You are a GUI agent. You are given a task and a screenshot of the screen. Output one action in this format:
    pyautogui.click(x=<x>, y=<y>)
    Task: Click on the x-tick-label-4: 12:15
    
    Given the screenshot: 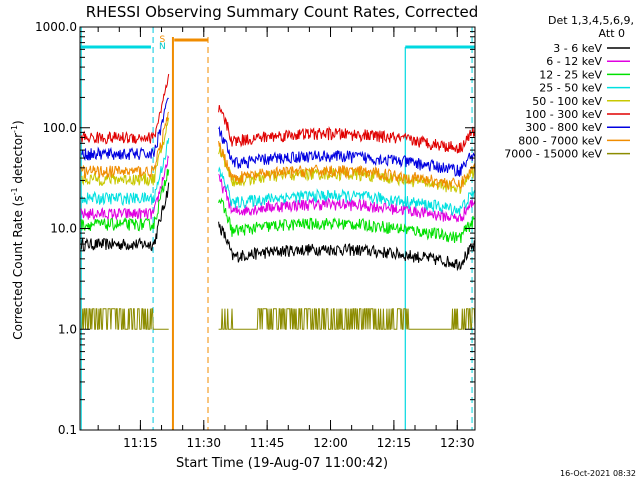 What is the action you would take?
    pyautogui.click(x=394, y=443)
    